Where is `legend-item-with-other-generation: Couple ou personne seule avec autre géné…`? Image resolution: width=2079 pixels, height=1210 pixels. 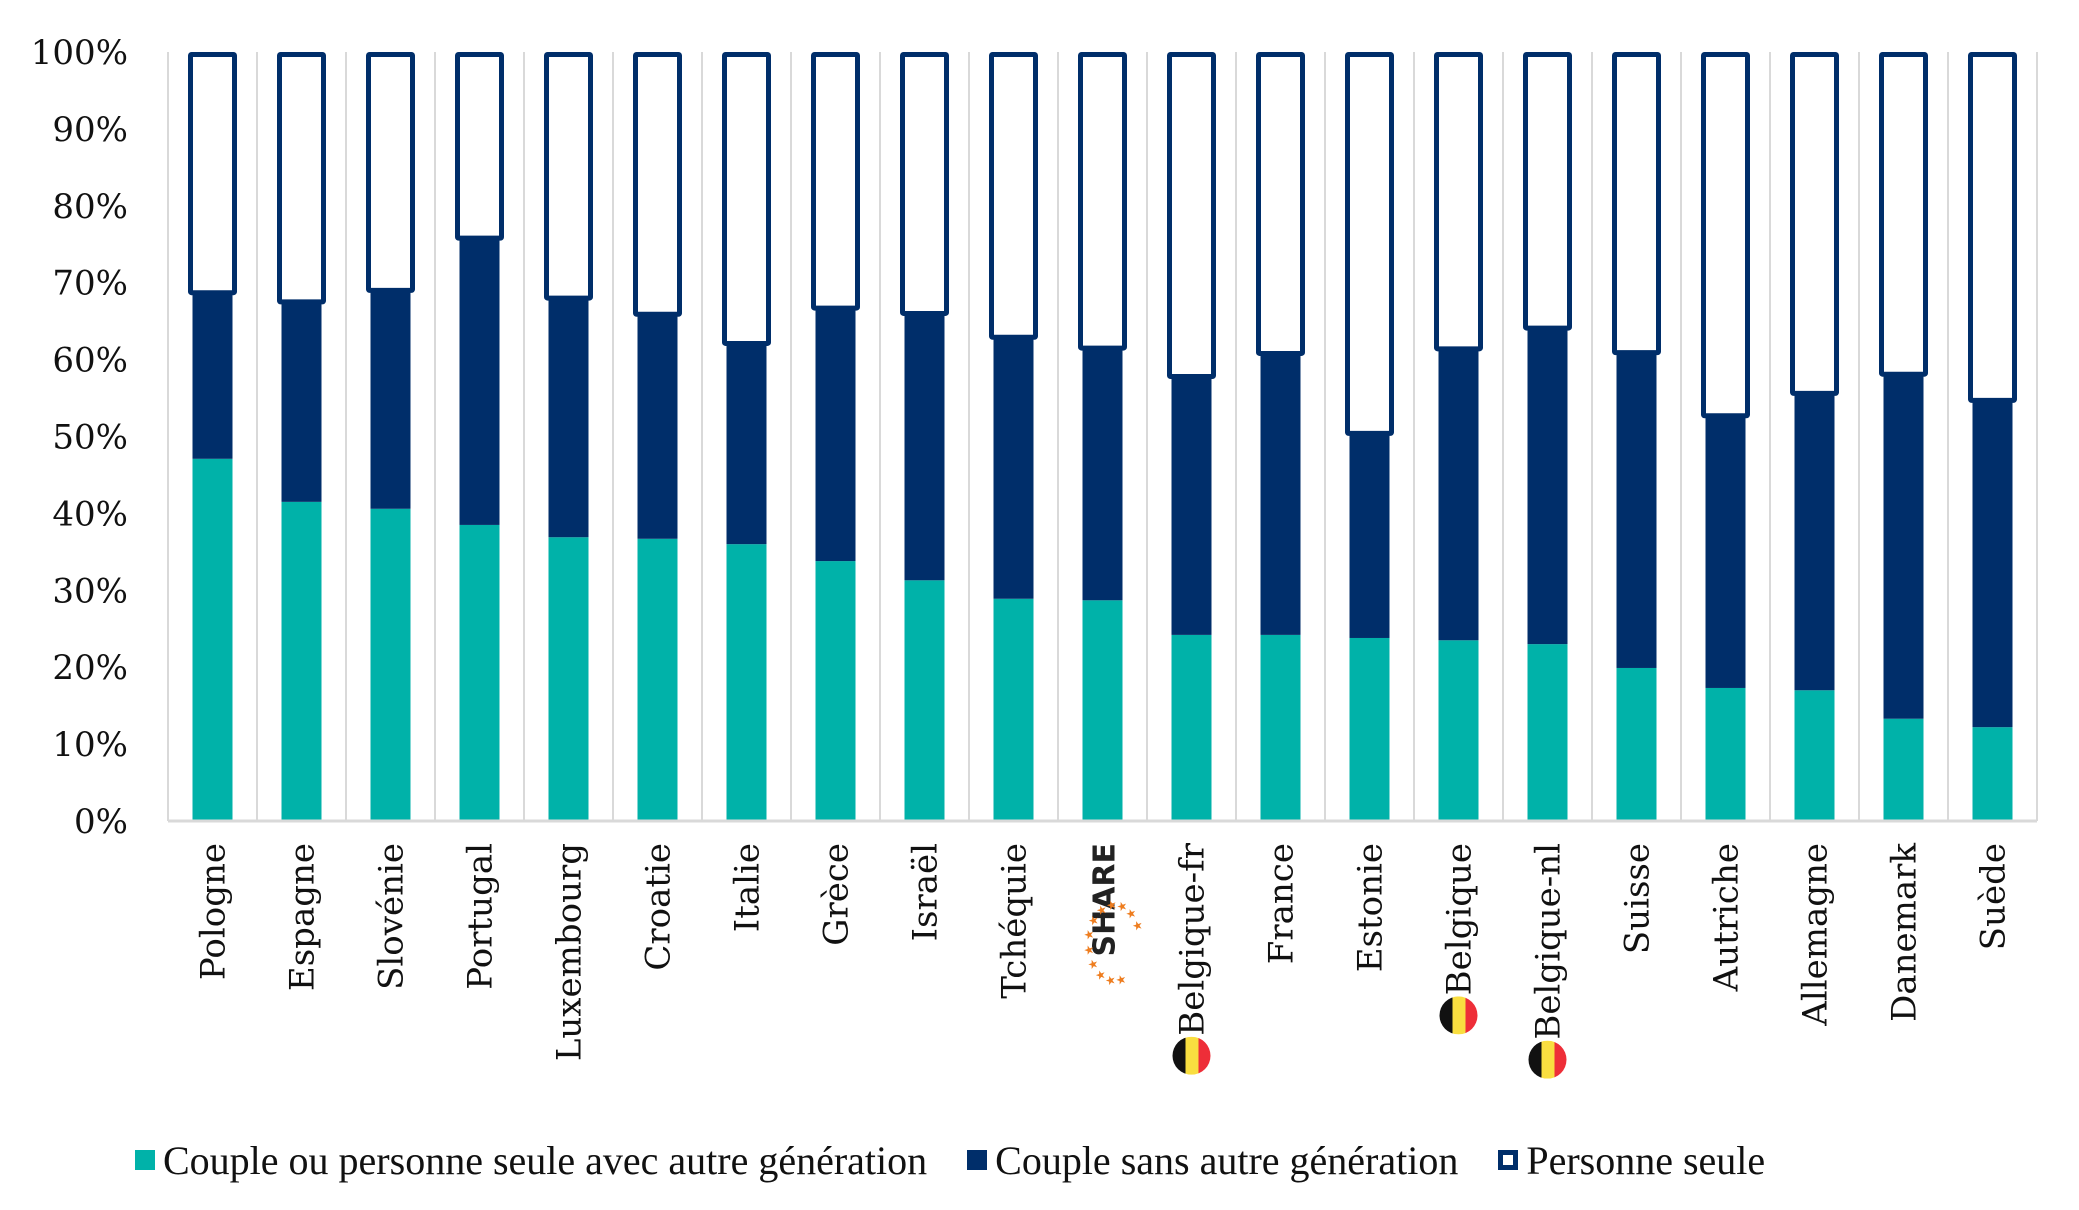 legend-item-with-other-generation: Couple ou personne seule avec autre géné… is located at coordinates (531, 1160).